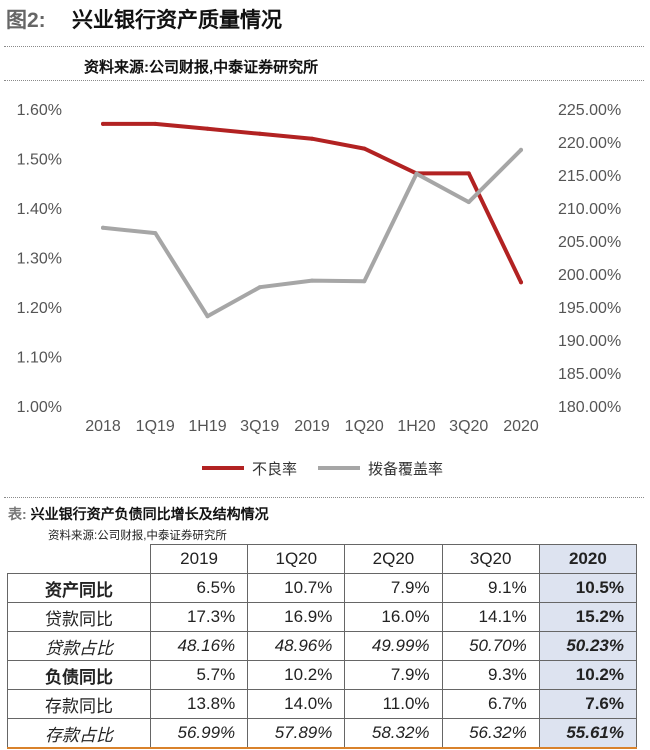 The height and width of the screenshot is (750, 650). Describe the element at coordinates (39, 160) in the screenshot. I see `y-left-tick-label: 1.50%` at that location.